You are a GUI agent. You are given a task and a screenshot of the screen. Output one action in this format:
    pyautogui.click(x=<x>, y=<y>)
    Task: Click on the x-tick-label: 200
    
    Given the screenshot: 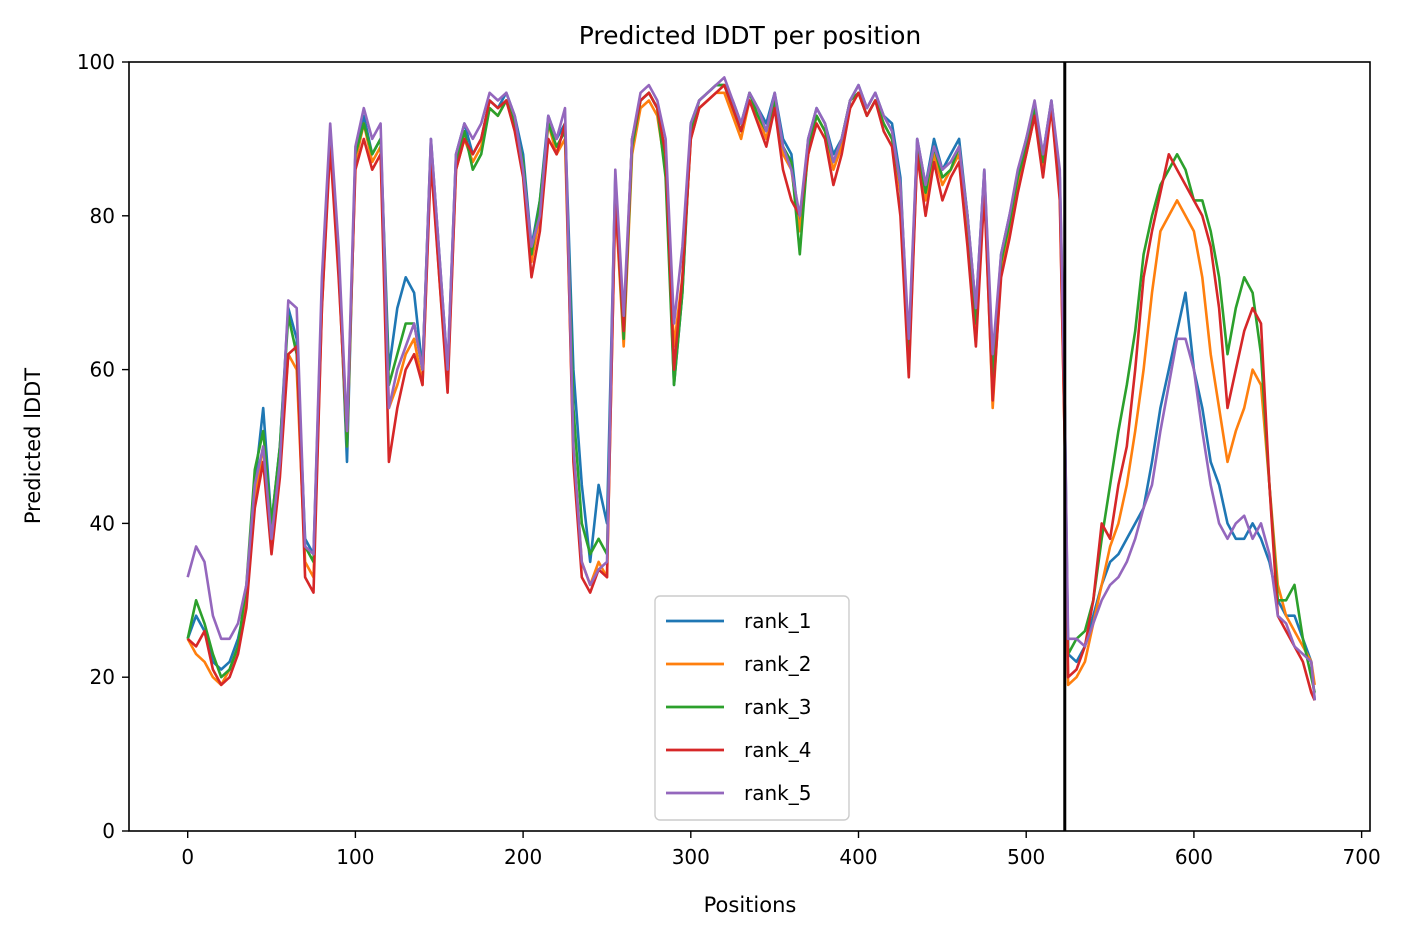 What is the action you would take?
    pyautogui.click(x=523, y=857)
    